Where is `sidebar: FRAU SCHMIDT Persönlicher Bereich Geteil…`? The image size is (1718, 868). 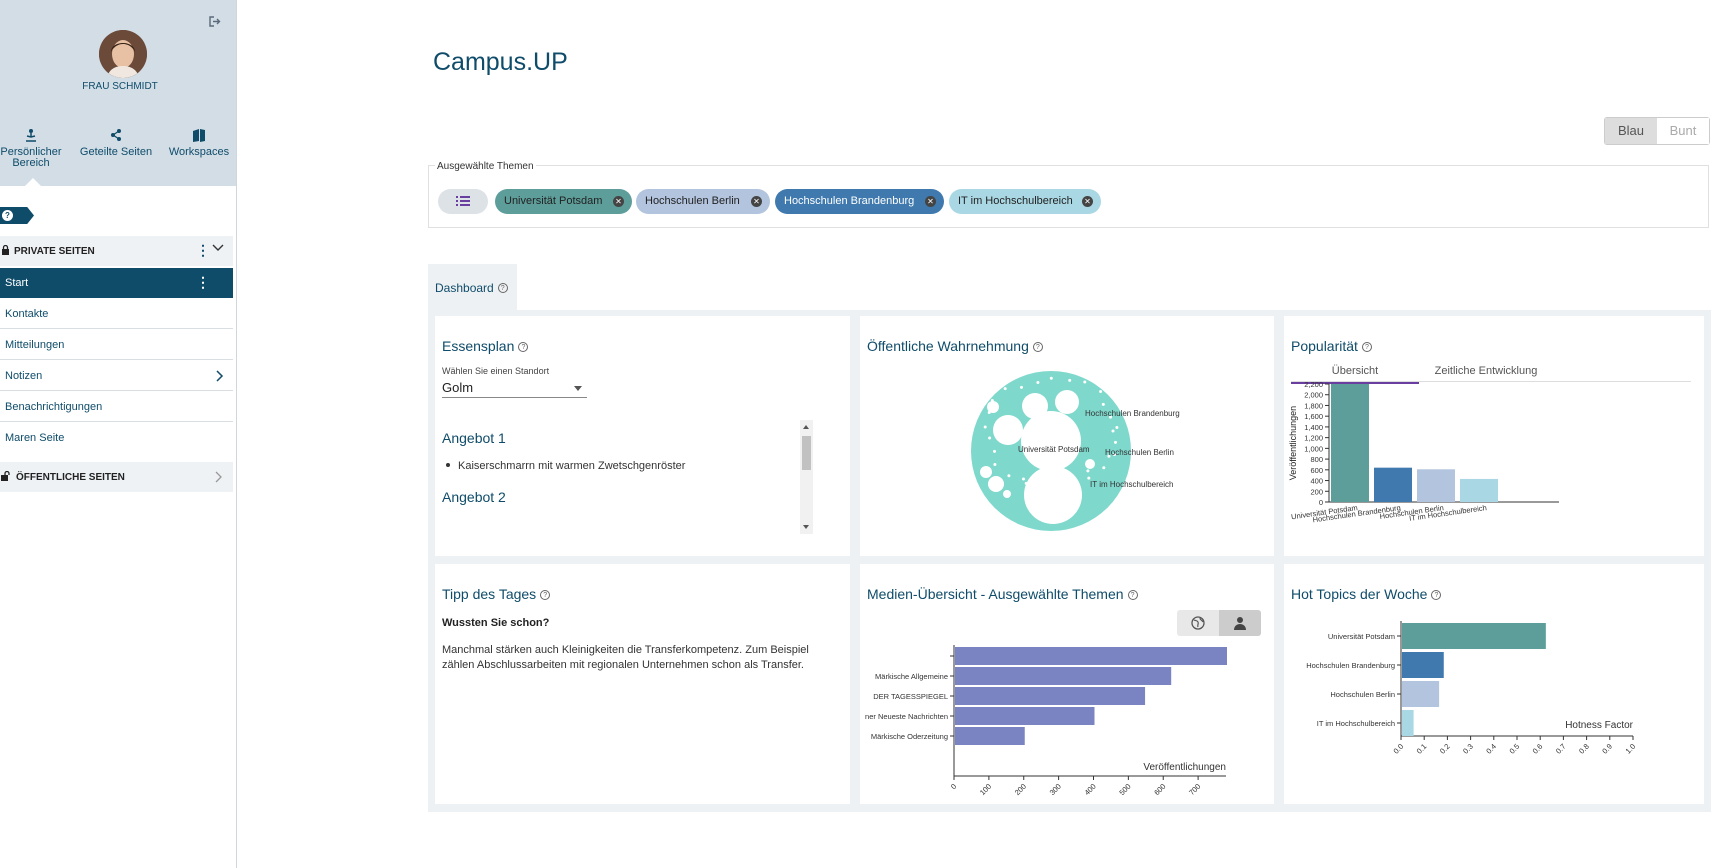
sidebar: FRAU SCHMIDT Persönlicher Bereich Geteil… is located at coordinates (118, 434).